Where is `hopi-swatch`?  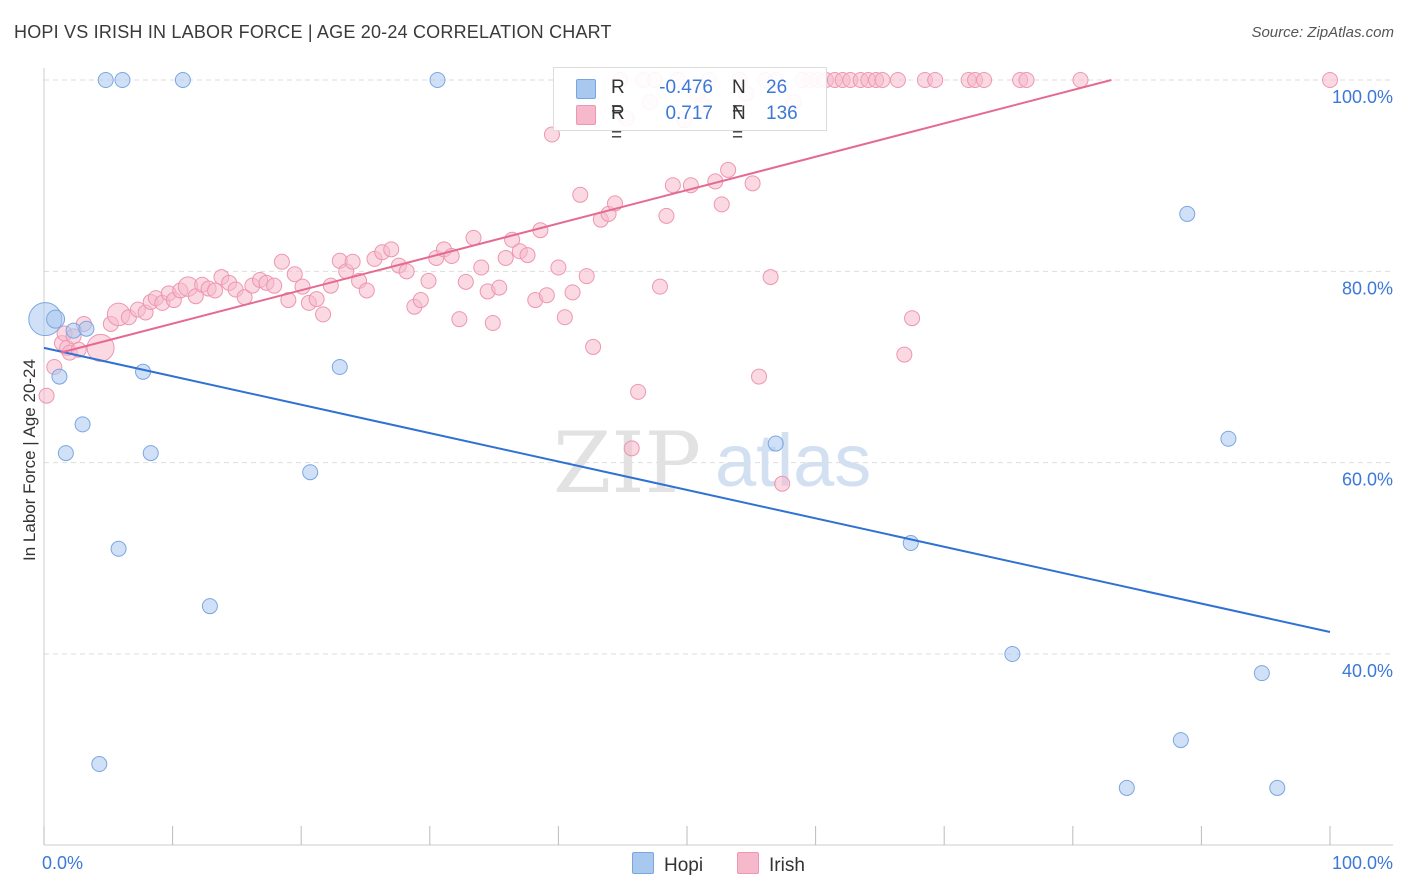
hopi-swatch is located at coordinates (586, 89).